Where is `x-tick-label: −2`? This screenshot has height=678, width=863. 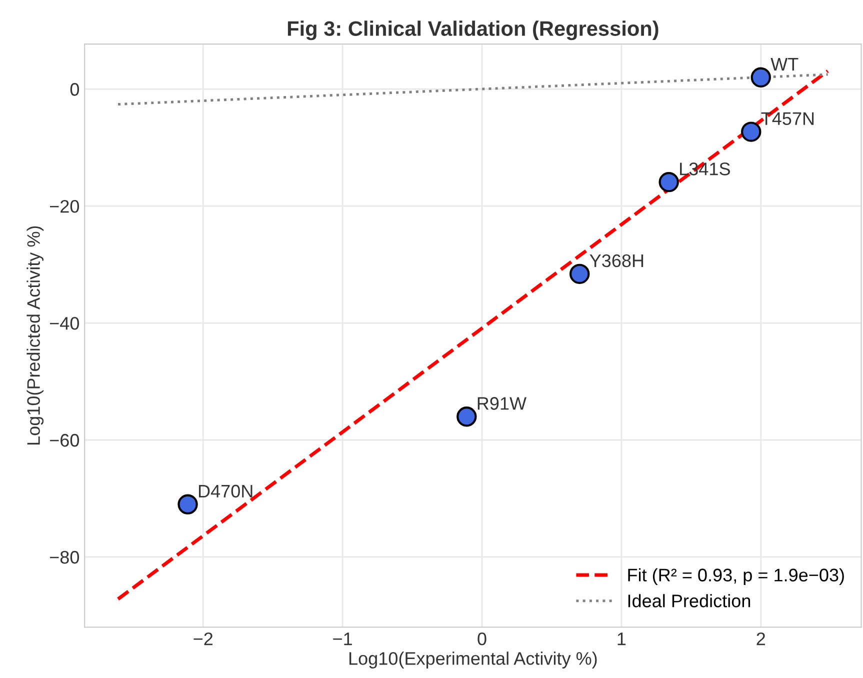 x-tick-label: −2 is located at coordinates (203, 639).